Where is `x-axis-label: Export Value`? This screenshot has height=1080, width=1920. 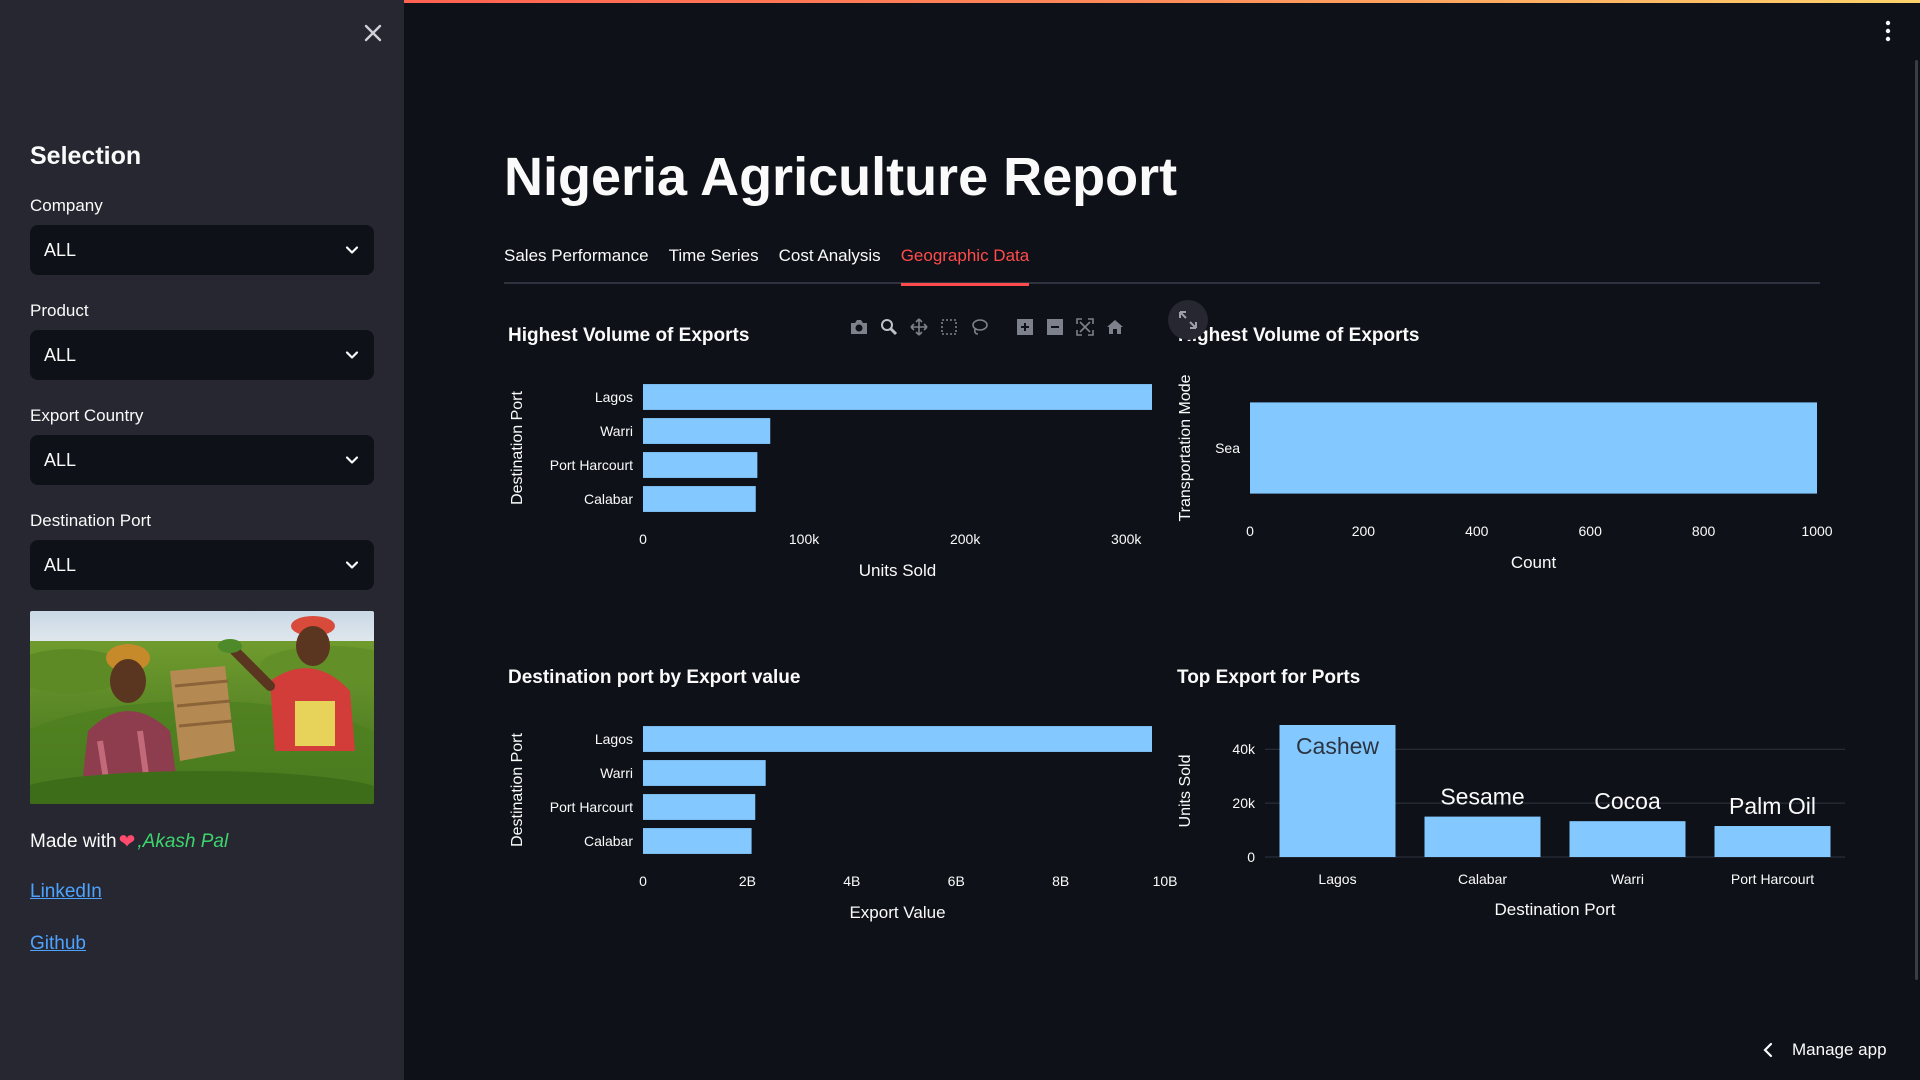
x-axis-label: Export Value is located at coordinates (897, 912).